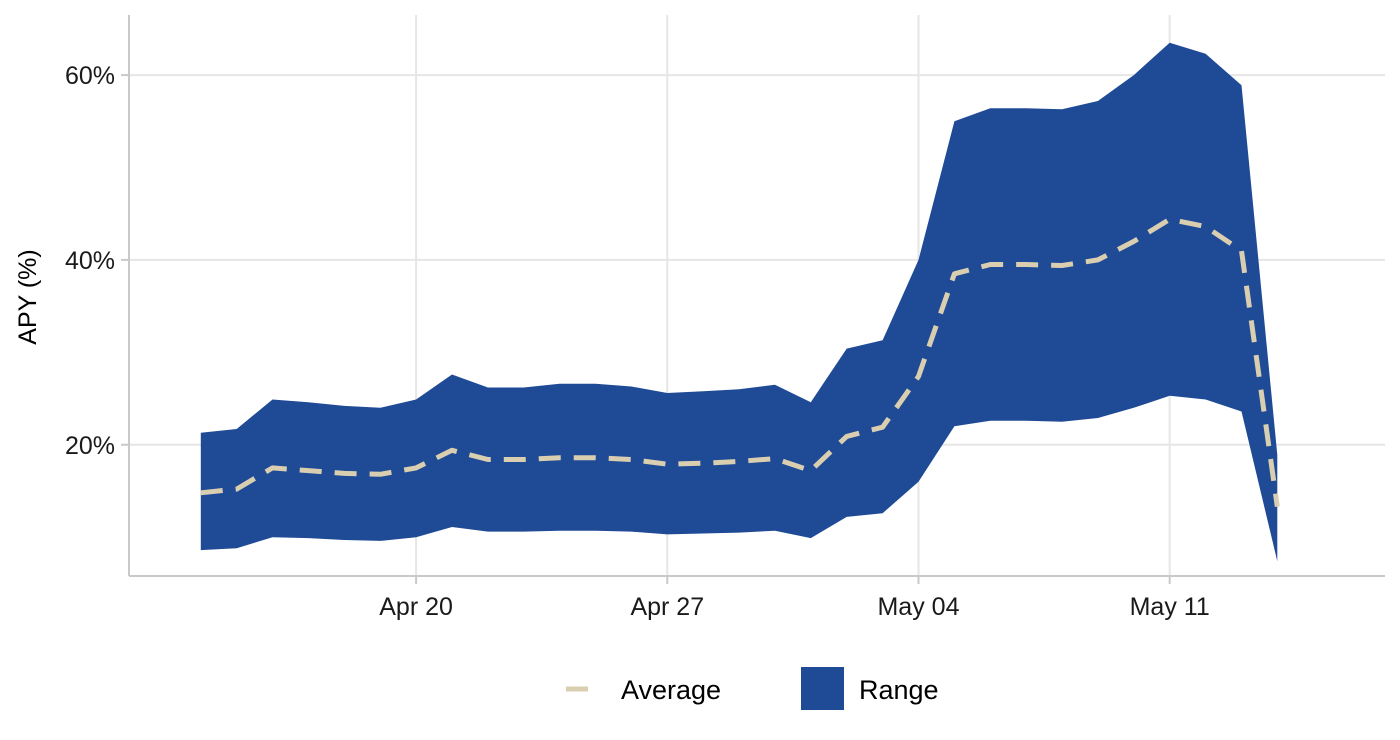 The height and width of the screenshot is (740, 1400). What do you see at coordinates (822, 688) in the screenshot?
I see `legend-range-key` at bounding box center [822, 688].